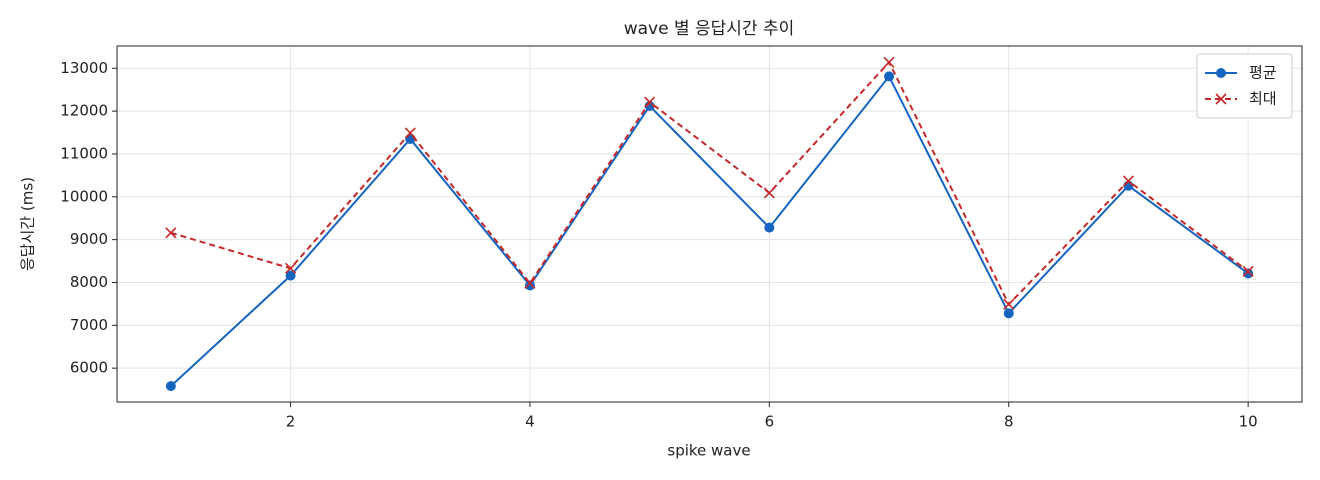 This screenshot has width=1320, height=480. What do you see at coordinates (770, 422) in the screenshot?
I see `x-tick-label: 6` at bounding box center [770, 422].